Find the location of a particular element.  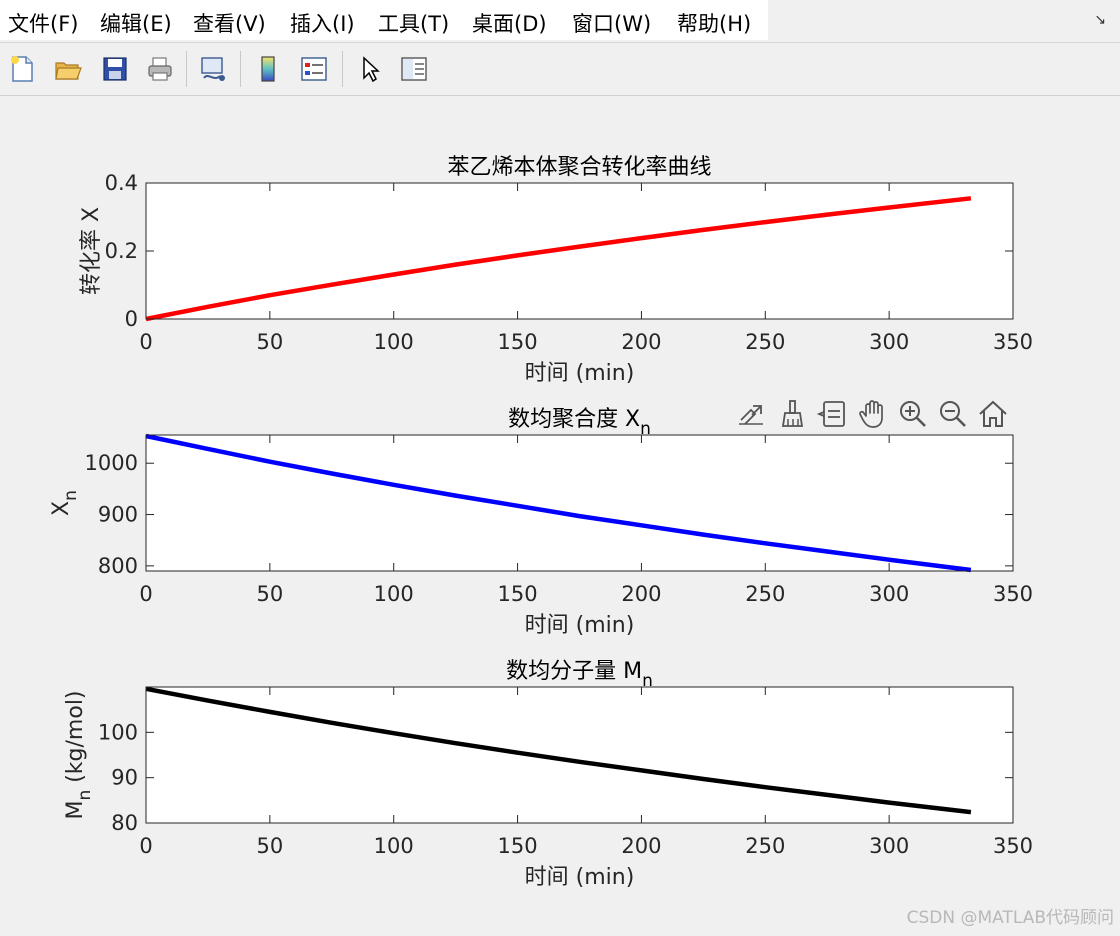

link-plot-icon is located at coordinates (213, 69).